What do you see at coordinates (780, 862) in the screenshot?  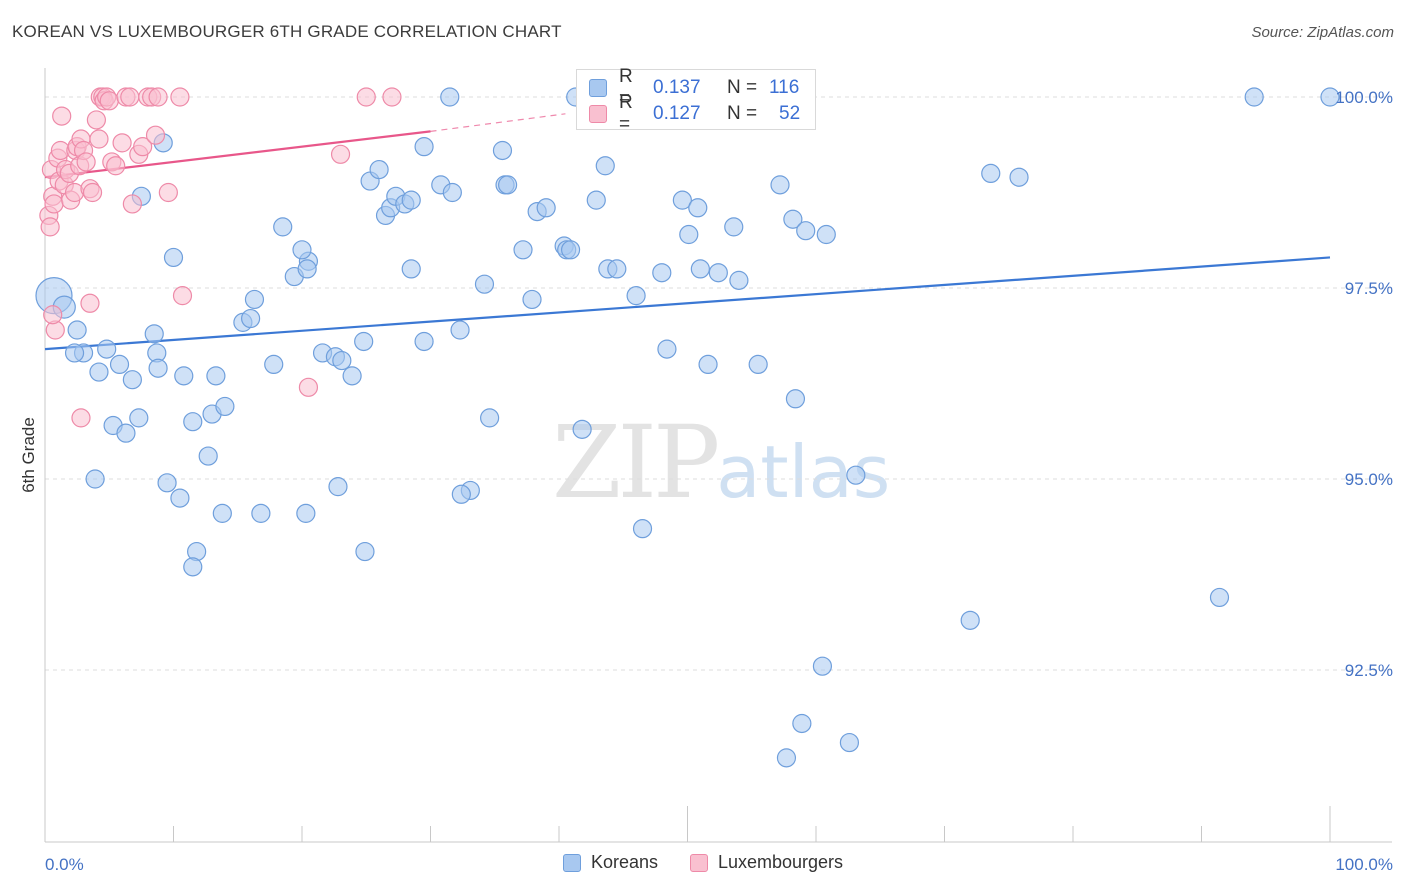 I see `series-label-luxembourgers: Luxembourgers` at bounding box center [780, 862].